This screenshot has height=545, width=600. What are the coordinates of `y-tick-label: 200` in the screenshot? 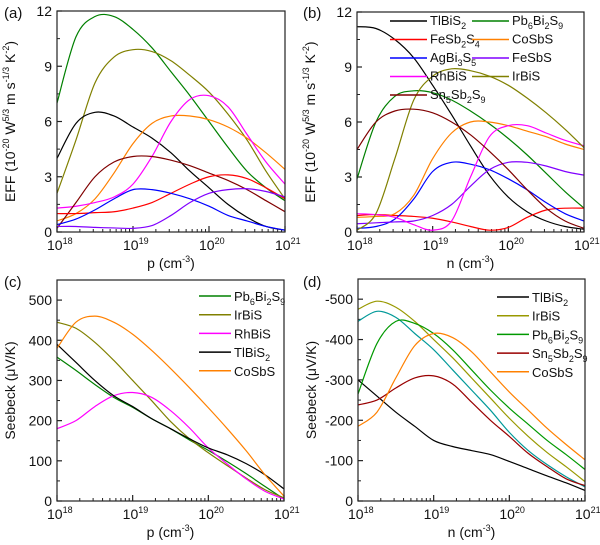 It's located at (41, 421).